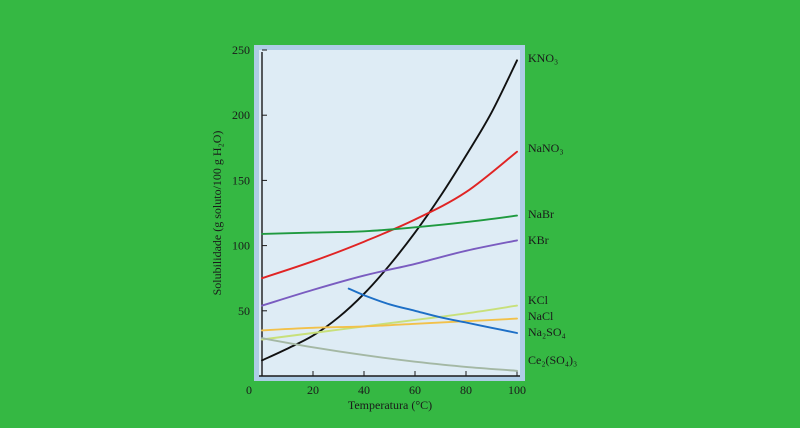  I want to click on y-tick-label: 100, so click(241, 246).